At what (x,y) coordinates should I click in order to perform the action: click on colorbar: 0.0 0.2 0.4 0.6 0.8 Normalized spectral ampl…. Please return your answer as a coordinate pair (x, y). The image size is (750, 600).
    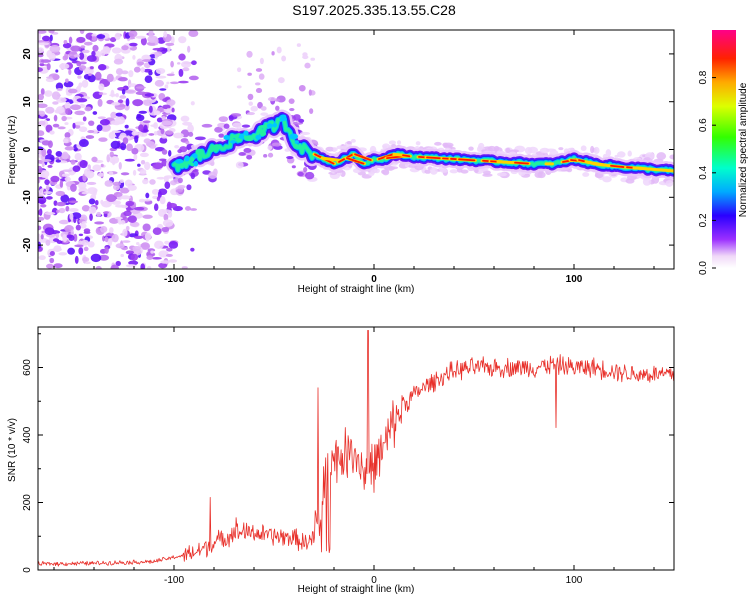
    Looking at the image, I should click on (723, 152).